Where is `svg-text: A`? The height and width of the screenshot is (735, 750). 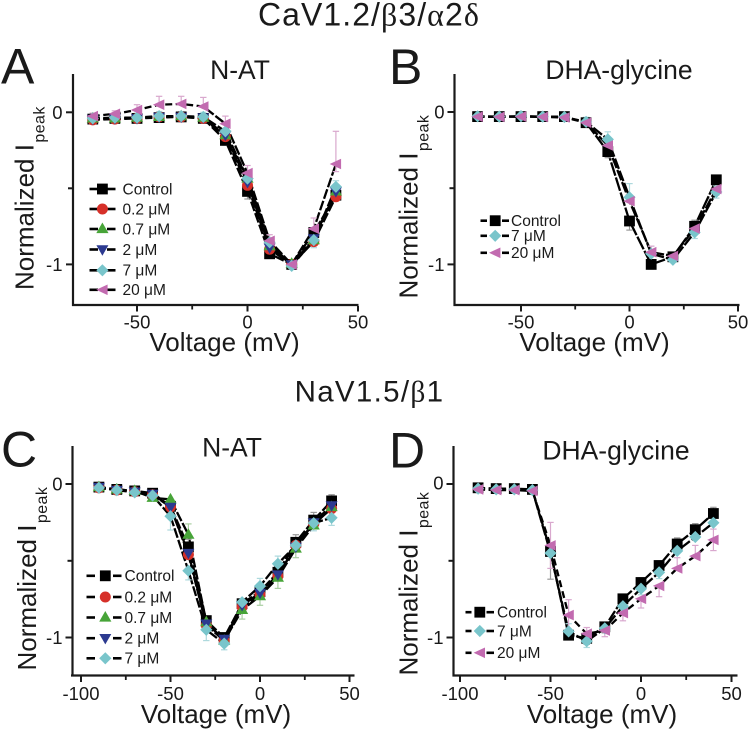 svg-text: A is located at coordinates (18, 67).